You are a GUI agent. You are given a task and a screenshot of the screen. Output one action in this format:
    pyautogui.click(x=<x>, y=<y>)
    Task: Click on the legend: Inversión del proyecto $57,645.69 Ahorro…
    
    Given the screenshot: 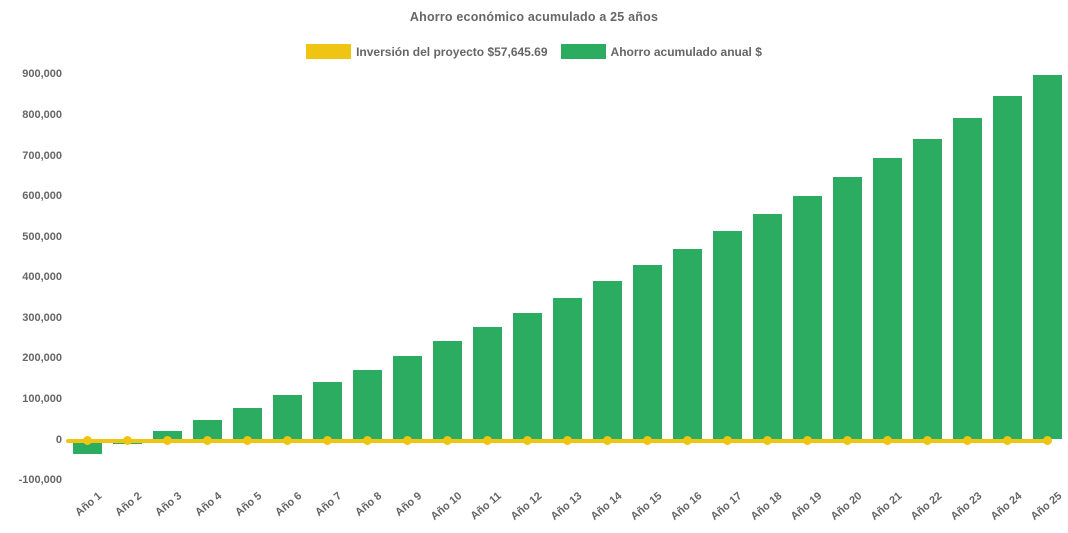 What is the action you would take?
    pyautogui.click(x=534, y=51)
    